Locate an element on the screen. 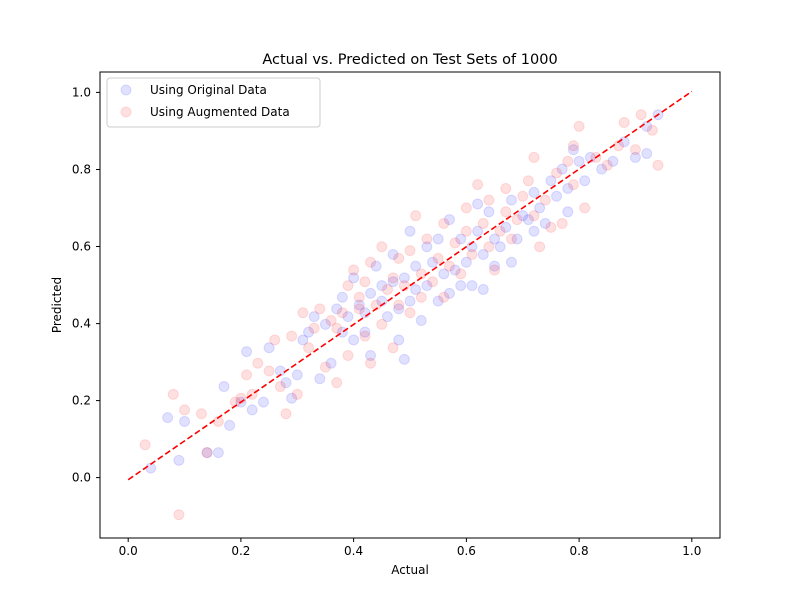  x-axis-ticks: 0.0 0.2 0.4 0.6 0.8 1.0 is located at coordinates (410, 548).